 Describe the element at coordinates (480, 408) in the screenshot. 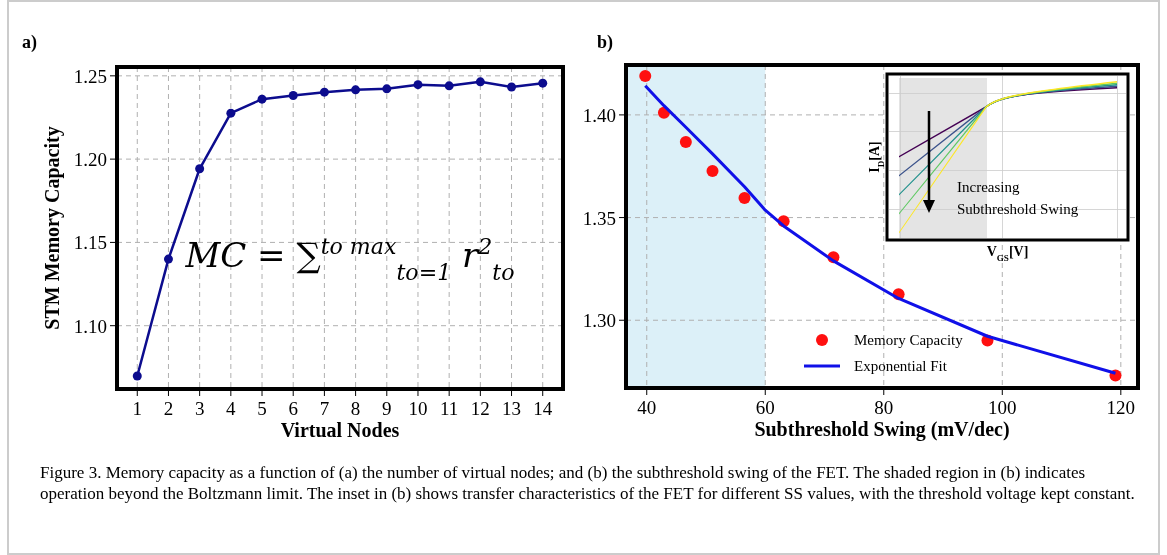

I see `x-tick-label: 12` at that location.